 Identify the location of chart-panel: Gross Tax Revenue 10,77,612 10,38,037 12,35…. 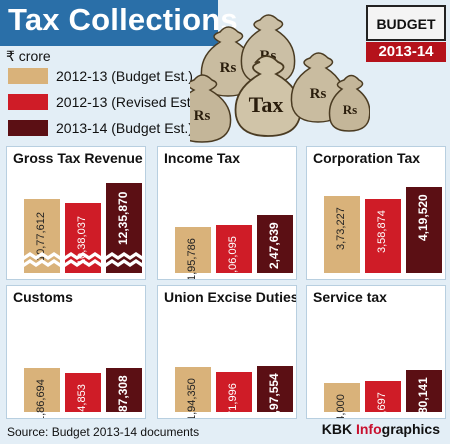
(76, 213).